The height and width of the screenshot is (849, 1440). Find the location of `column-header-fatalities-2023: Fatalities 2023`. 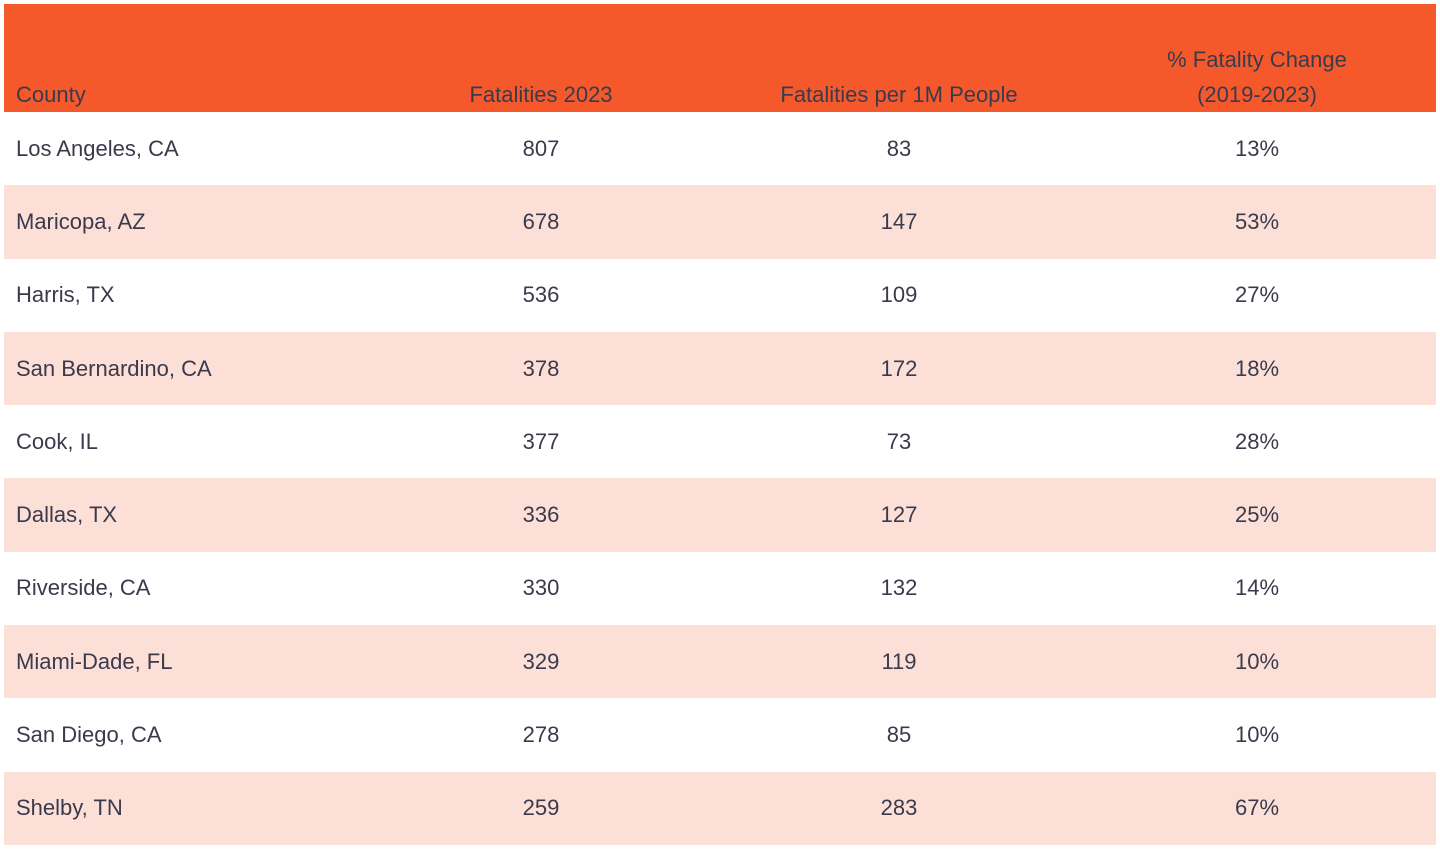

column-header-fatalities-2023: Fatalities 2023 is located at coordinates (541, 58).